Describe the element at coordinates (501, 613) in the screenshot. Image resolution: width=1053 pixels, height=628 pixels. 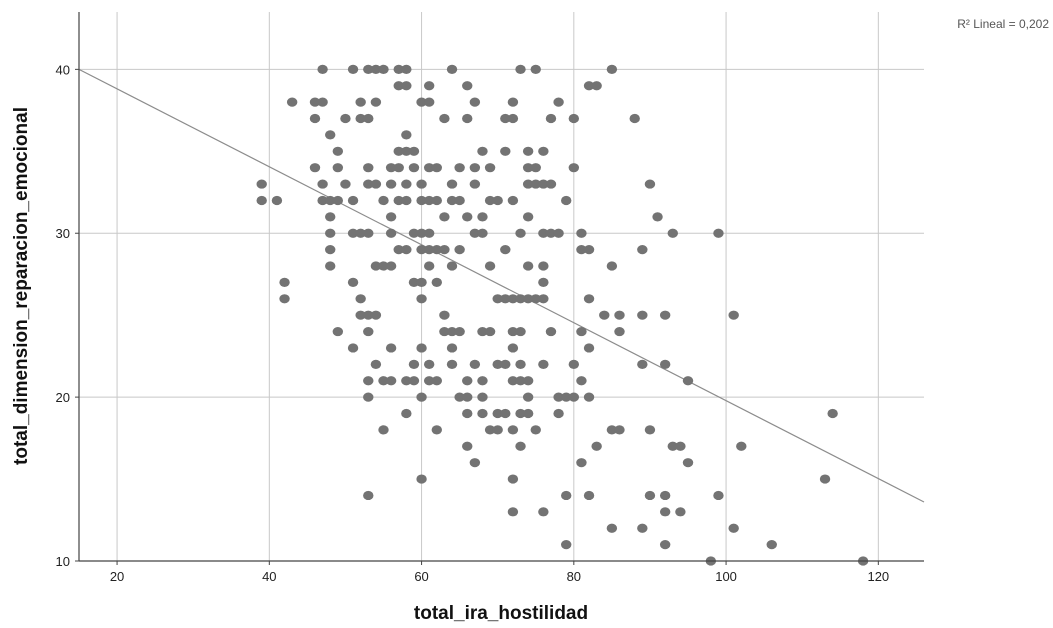
I see `x-axis-title: total_ira_hostilidad` at that location.